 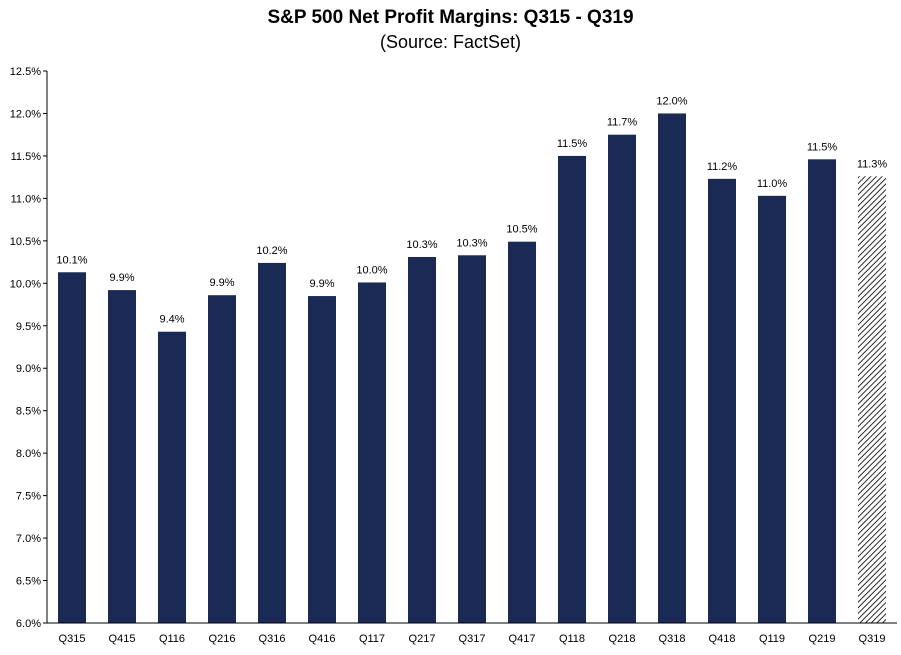 I want to click on bar-q117, so click(x=372, y=452).